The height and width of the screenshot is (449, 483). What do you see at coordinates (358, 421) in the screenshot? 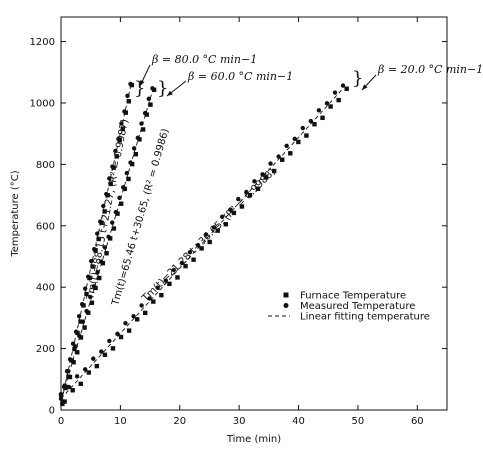
I see `x-tick-label: 50` at bounding box center [358, 421].